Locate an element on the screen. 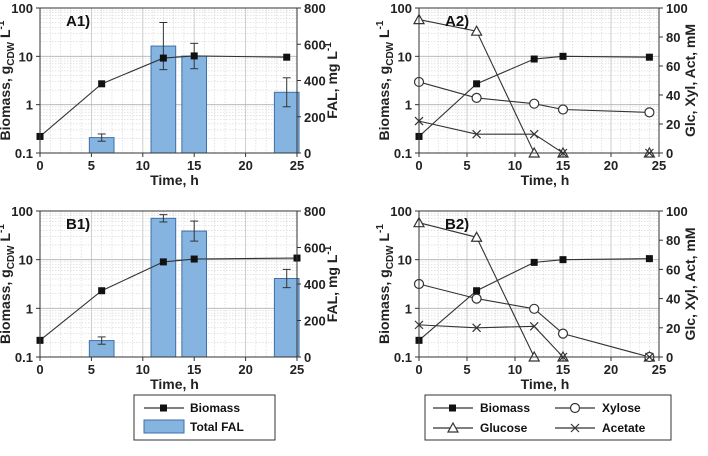 Image resolution: width=708 pixels, height=456 pixels. y-right-tick-label: 600 is located at coordinates (315, 44).